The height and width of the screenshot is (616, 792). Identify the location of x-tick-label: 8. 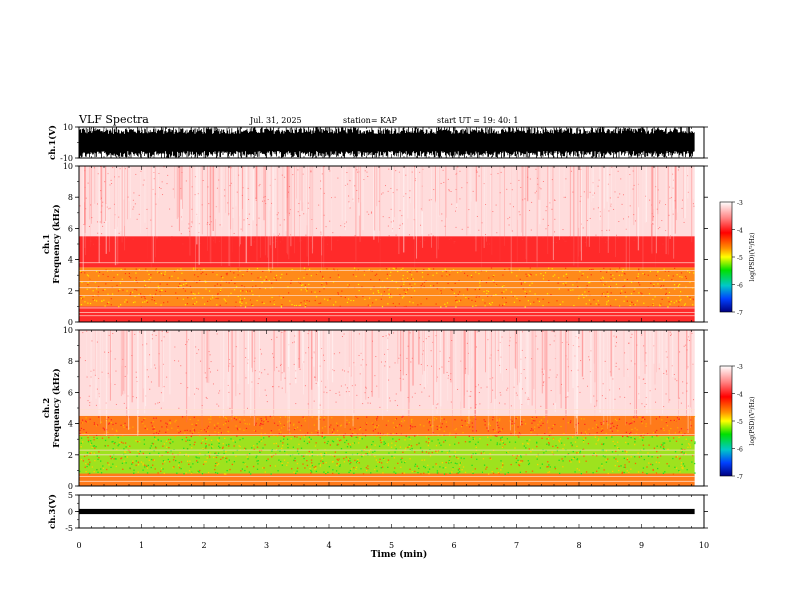
(578, 545).